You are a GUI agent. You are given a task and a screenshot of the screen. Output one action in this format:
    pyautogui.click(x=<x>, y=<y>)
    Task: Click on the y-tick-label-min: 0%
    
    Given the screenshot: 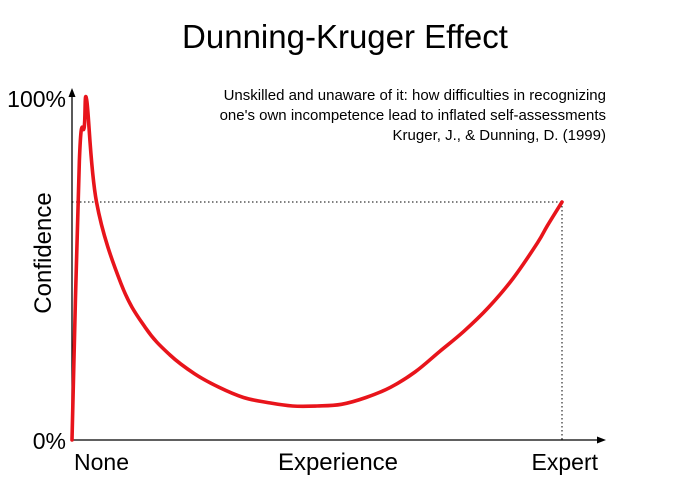 What is the action you would take?
    pyautogui.click(x=49, y=441)
    